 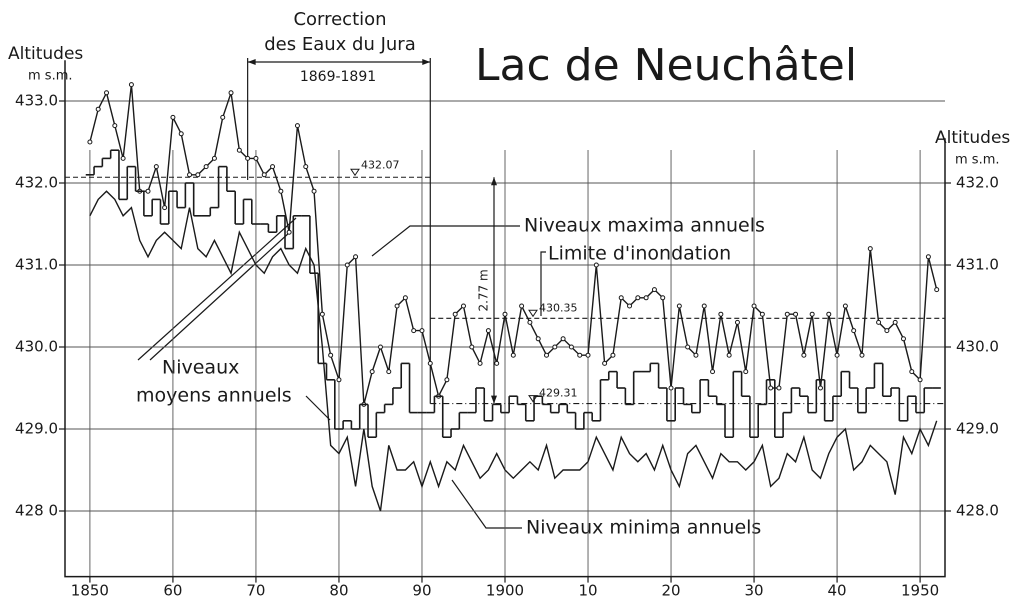 What do you see at coordinates (977, 511) in the screenshot?
I see `y2-tick-label: 428.0` at bounding box center [977, 511].